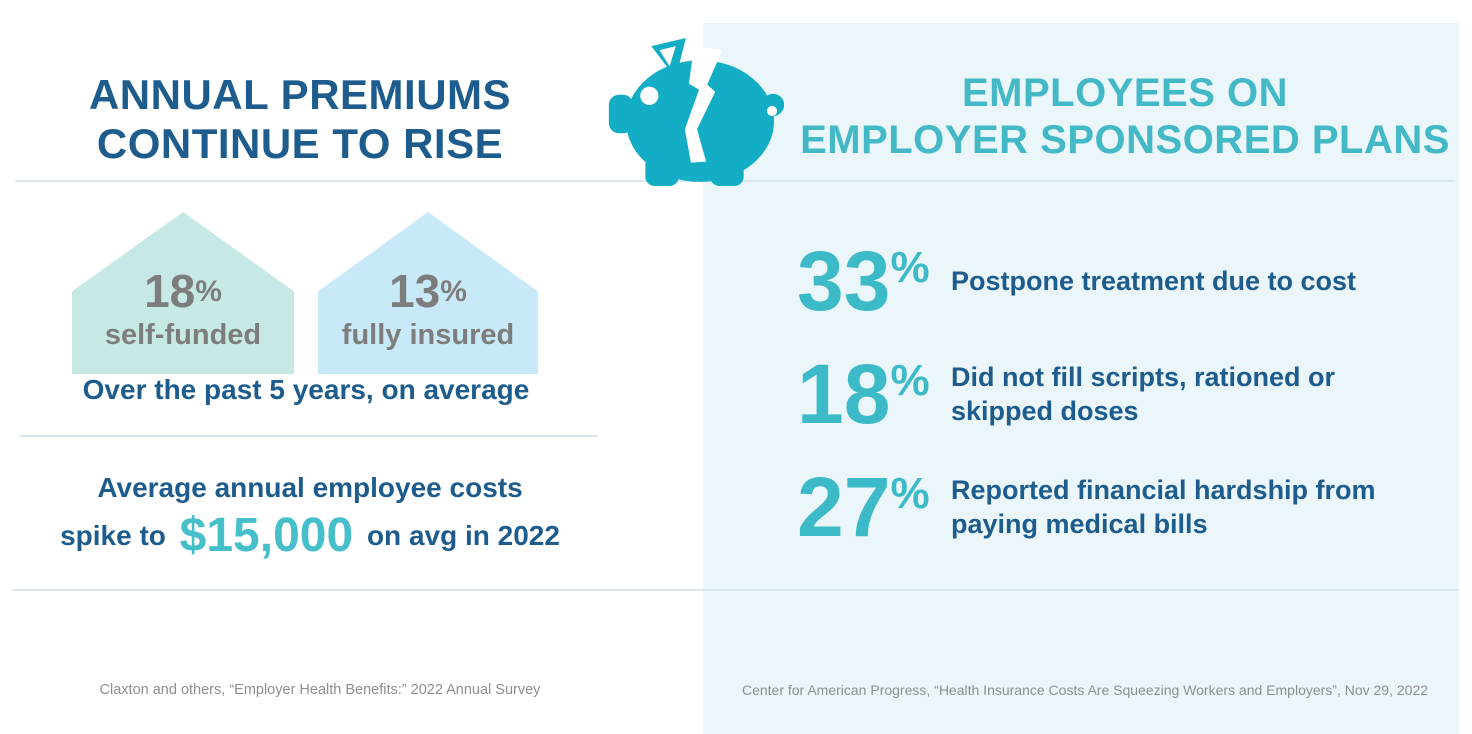 The image size is (1472, 734). I want to click on right-title-line1: EMPLOYEES ON, so click(1125, 93).